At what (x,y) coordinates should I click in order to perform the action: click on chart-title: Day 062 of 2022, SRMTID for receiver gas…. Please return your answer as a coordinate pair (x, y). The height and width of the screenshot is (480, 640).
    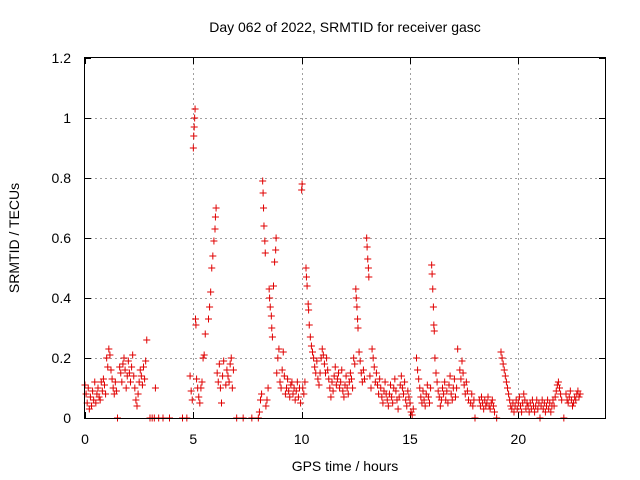
    Looking at the image, I should click on (345, 27).